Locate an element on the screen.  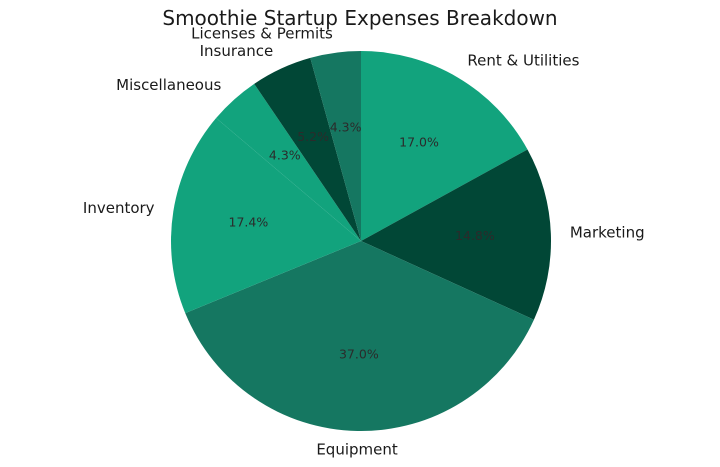
slice-label-inventory: Inventory is located at coordinates (119, 208).